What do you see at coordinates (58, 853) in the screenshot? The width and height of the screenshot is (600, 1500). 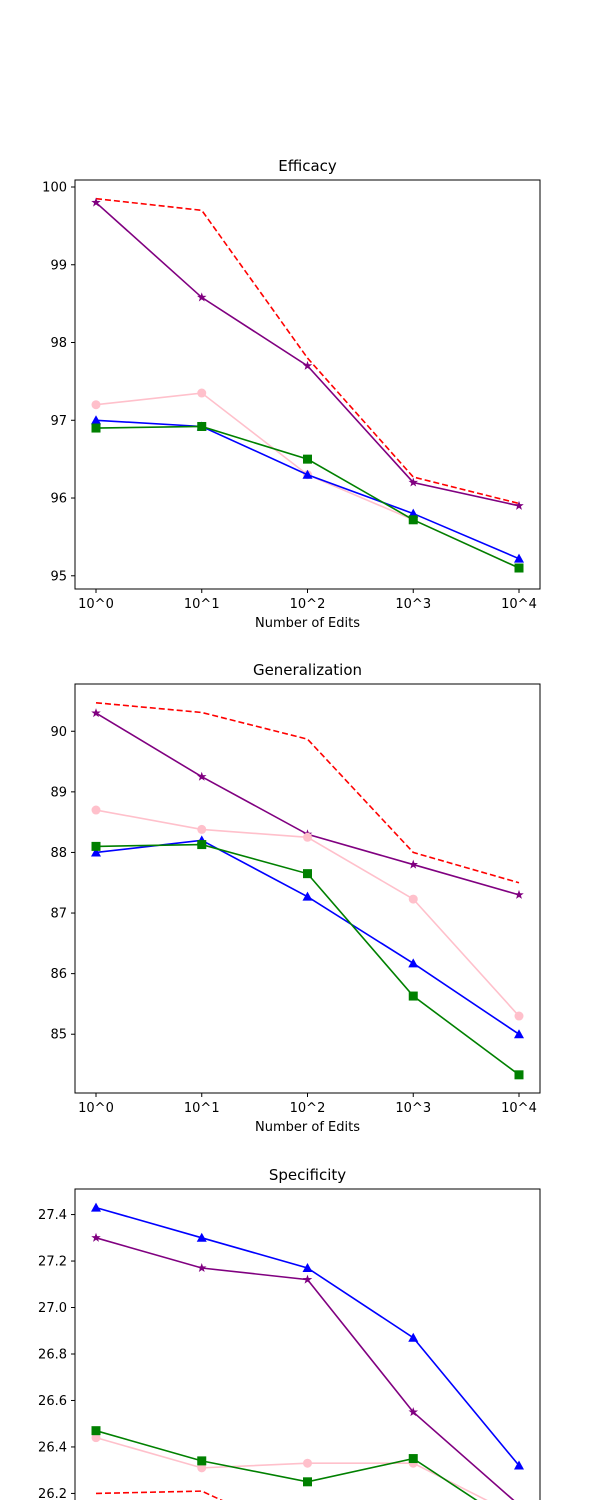 I see `y-tick-label: 88` at bounding box center [58, 853].